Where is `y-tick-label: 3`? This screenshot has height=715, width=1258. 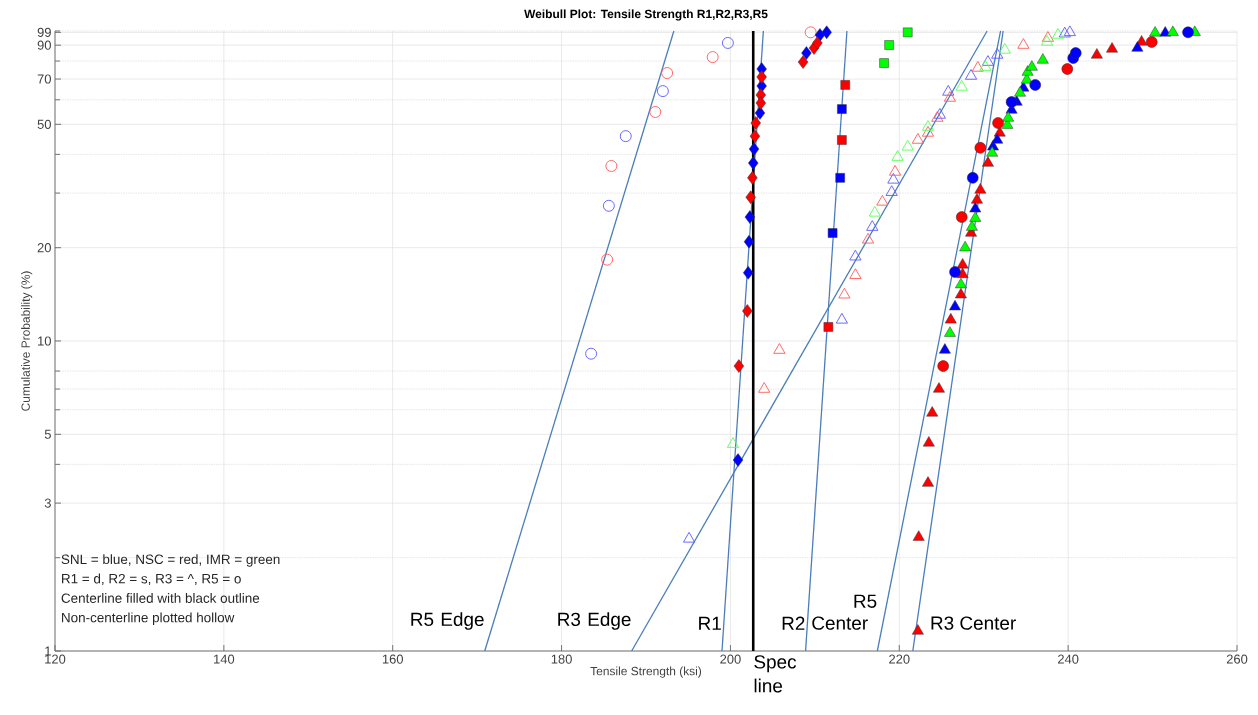 y-tick-label: 3 is located at coordinates (47, 503).